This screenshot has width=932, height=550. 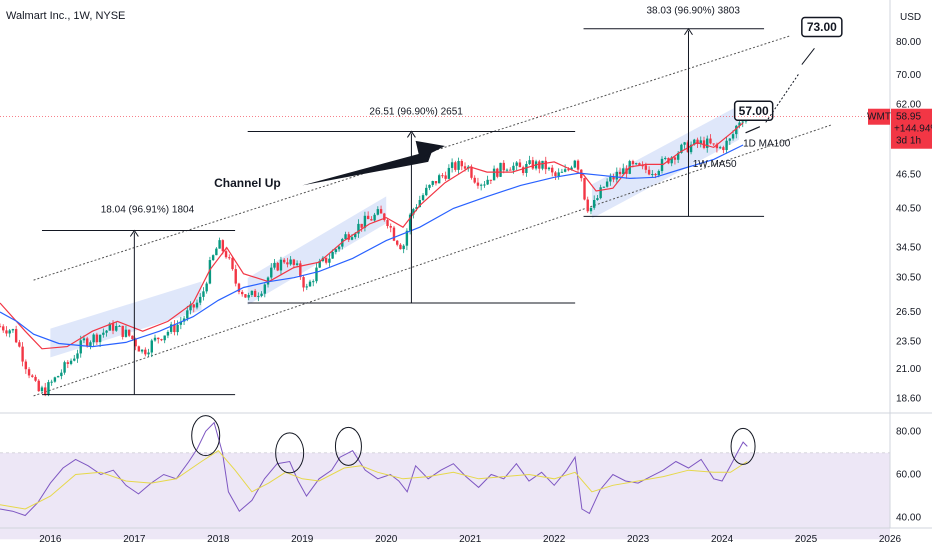 I want to click on rsi-ma-line, so click(x=374, y=480).